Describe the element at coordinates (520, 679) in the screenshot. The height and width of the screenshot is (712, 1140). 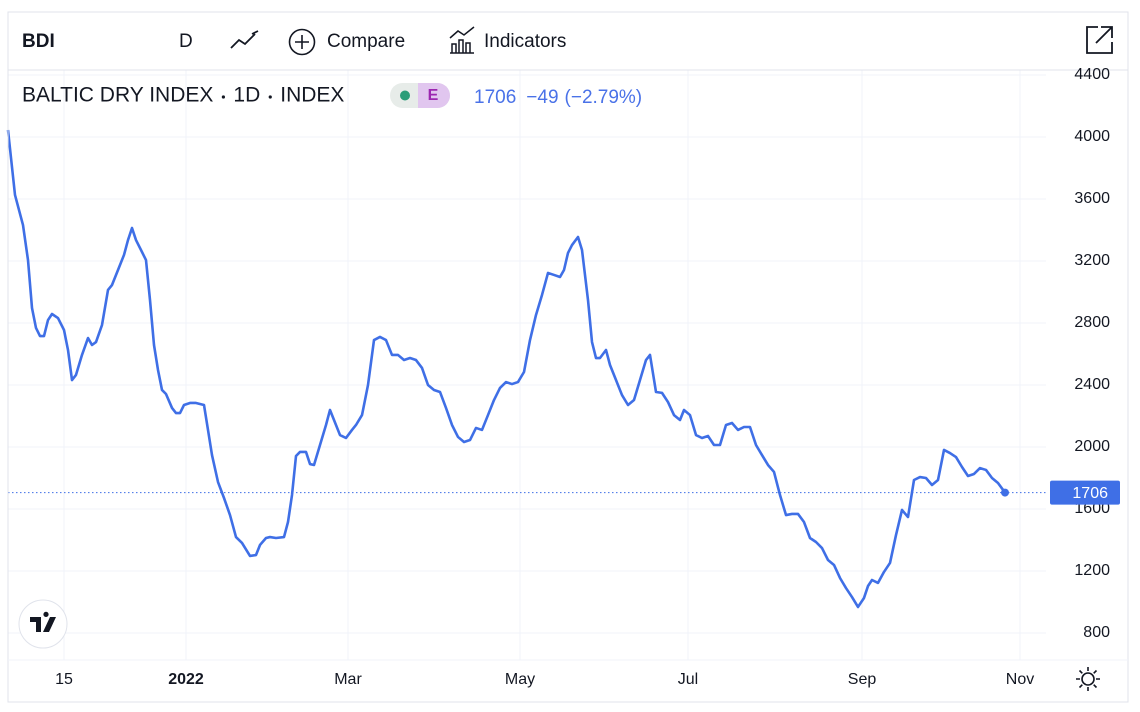
I see `x-tick-label: May` at that location.